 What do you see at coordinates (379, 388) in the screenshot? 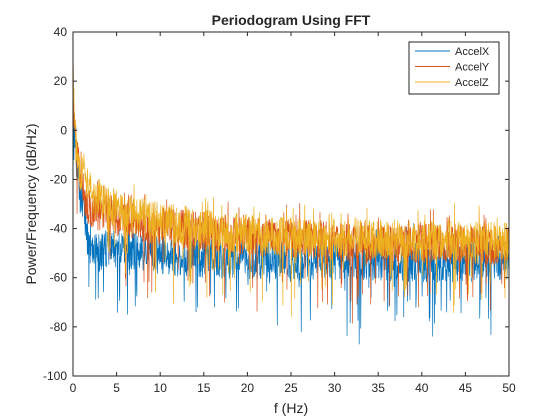
I see `x-tick-label: 35` at bounding box center [379, 388].